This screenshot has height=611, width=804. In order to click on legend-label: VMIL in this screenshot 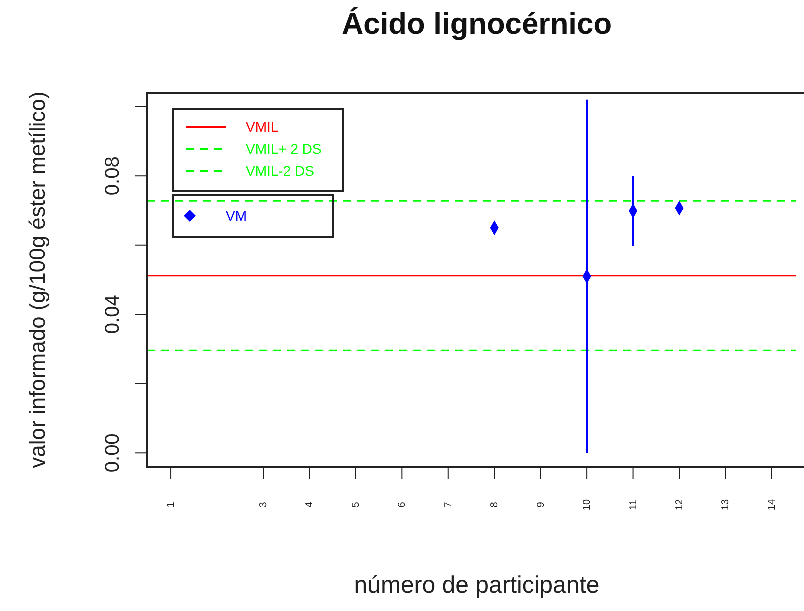, I will do `click(262, 127)`.